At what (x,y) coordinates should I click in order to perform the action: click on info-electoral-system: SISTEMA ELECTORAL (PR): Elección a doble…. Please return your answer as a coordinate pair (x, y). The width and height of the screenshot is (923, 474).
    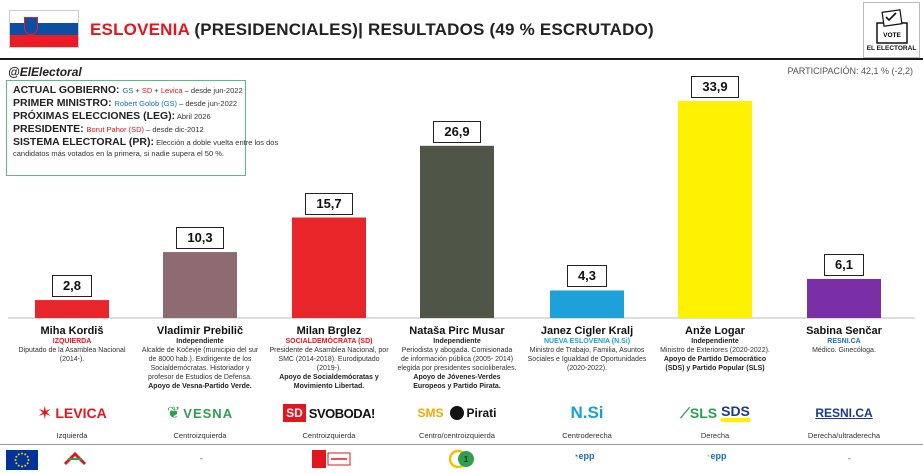
    Looking at the image, I should click on (146, 142).